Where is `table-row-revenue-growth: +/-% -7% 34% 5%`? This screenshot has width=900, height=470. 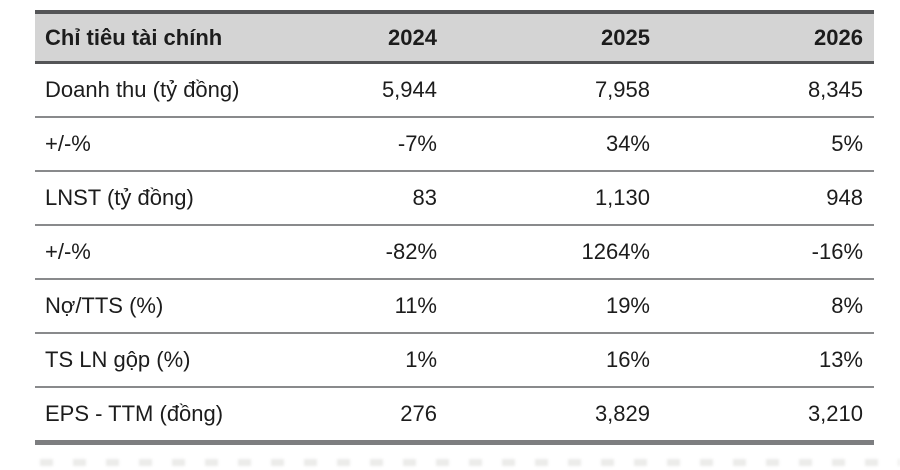 table-row-revenue-growth: +/-% -7% 34% 5% is located at coordinates (454, 144).